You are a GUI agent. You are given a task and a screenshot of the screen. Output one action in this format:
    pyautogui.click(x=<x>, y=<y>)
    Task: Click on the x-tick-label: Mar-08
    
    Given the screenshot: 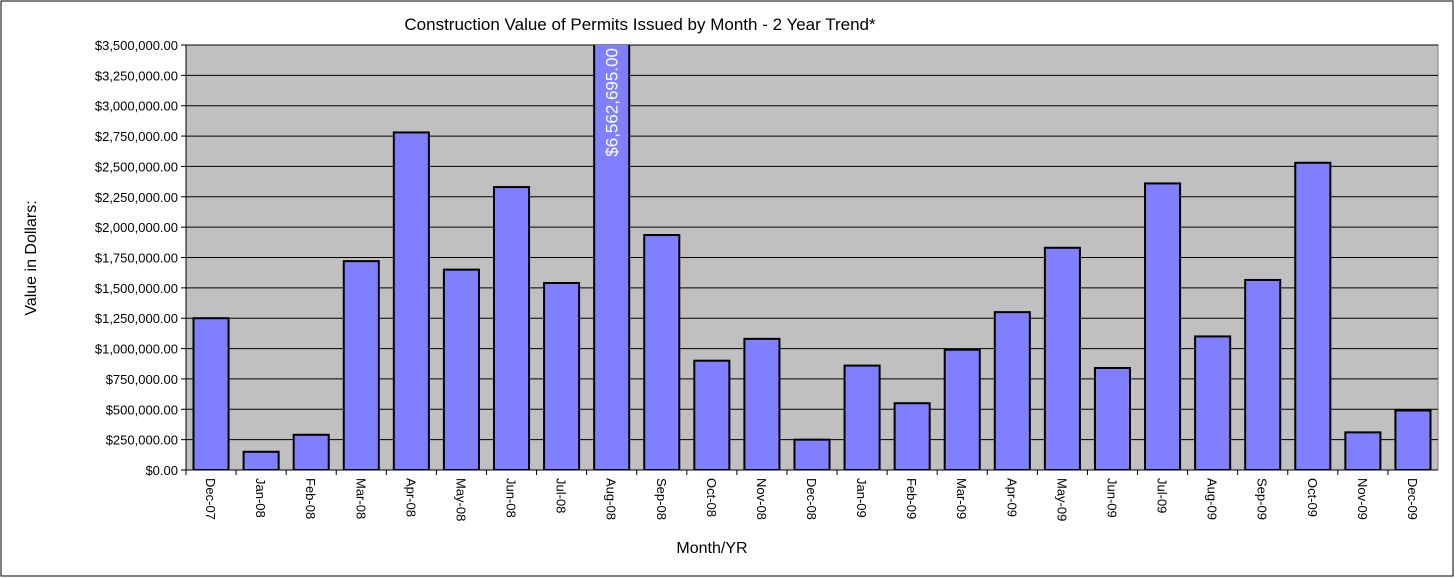 What is the action you would take?
    pyautogui.click(x=360, y=498)
    